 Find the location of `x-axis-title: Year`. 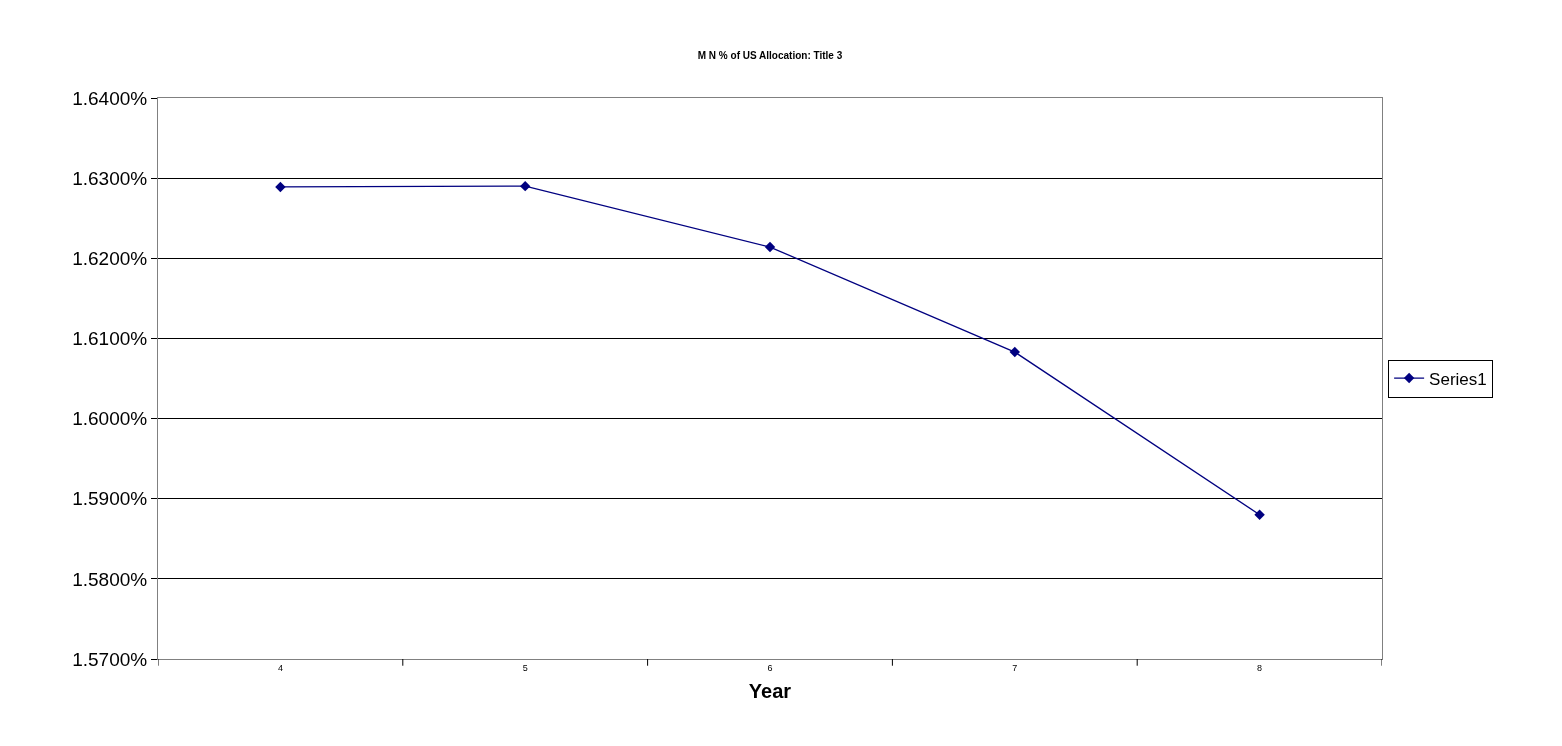

x-axis-title: Year is located at coordinates (770, 691).